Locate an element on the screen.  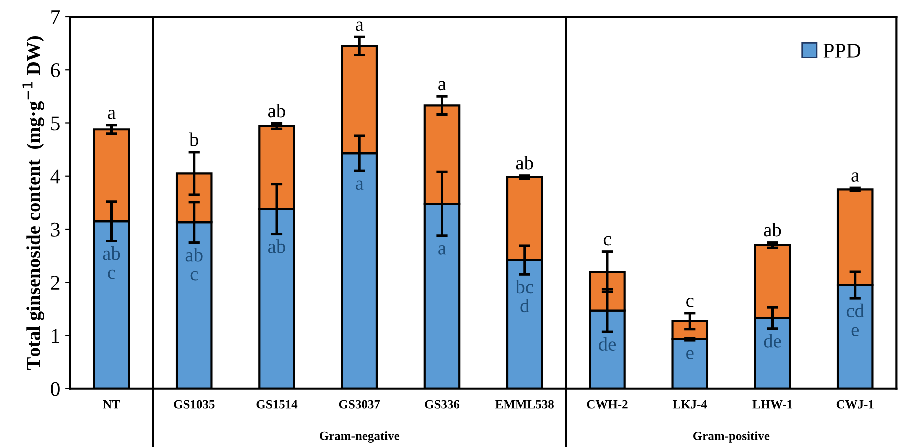
x-tick-label: NT is located at coordinates (111, 404).